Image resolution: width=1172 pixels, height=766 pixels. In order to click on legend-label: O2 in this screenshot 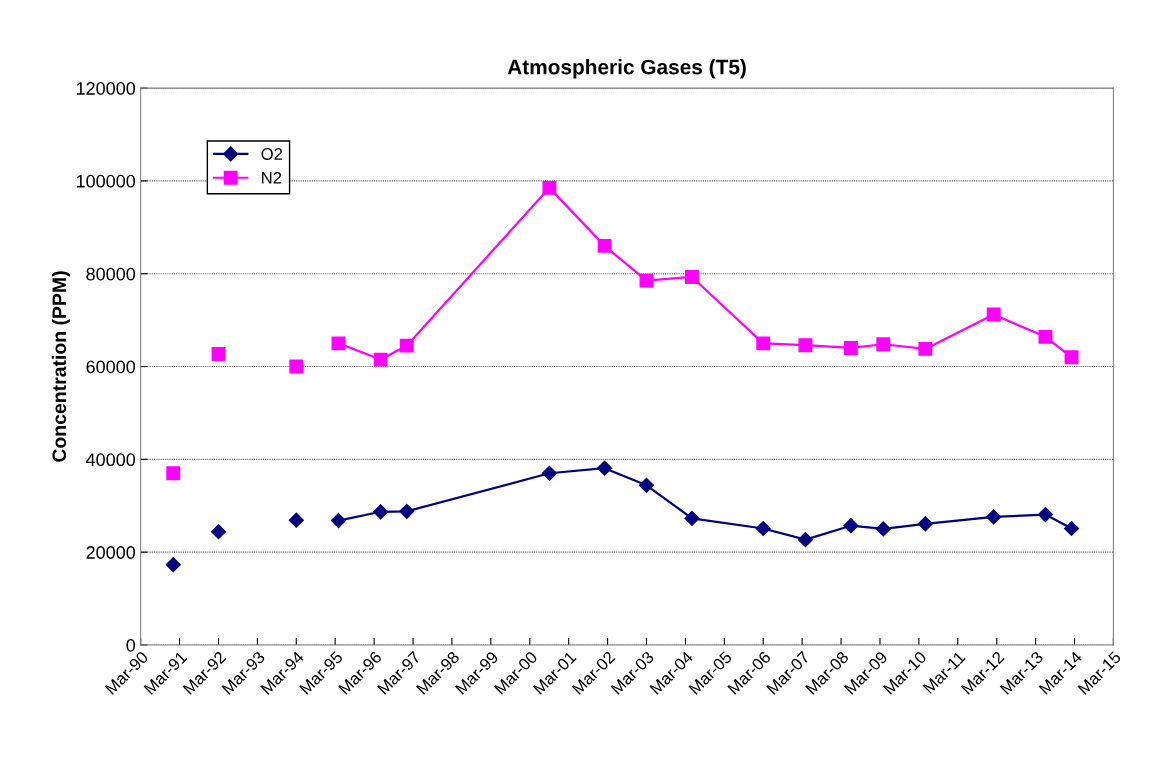, I will do `click(272, 154)`.